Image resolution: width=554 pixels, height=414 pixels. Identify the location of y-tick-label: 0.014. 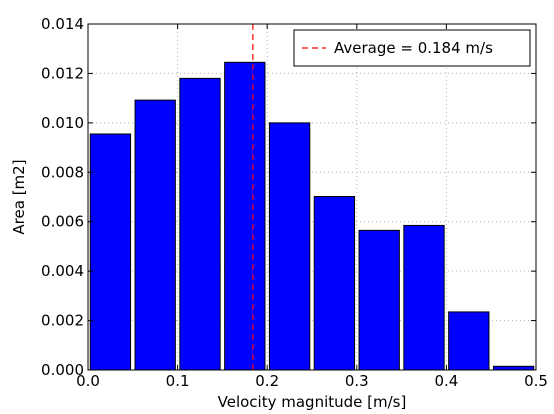
(62, 24).